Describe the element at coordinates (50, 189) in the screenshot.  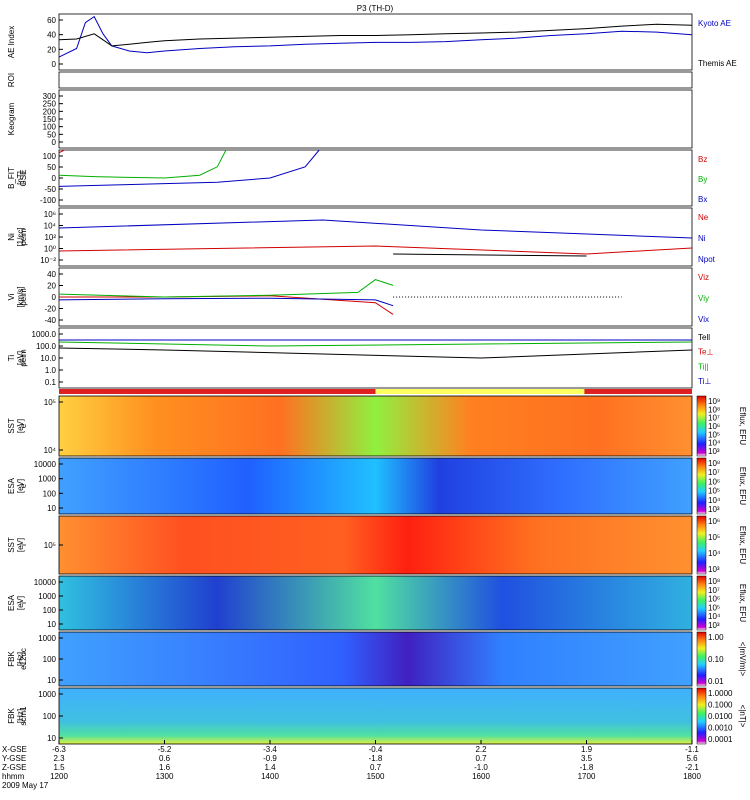
I see `ytick-bfit: -50` at that location.